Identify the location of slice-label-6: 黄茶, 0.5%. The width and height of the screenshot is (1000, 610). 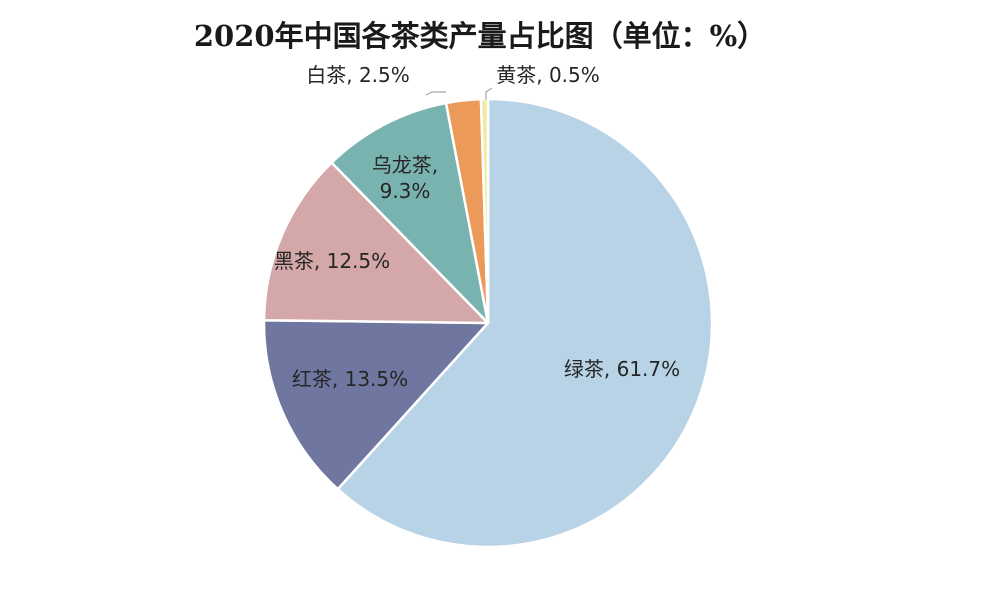
(548, 75).